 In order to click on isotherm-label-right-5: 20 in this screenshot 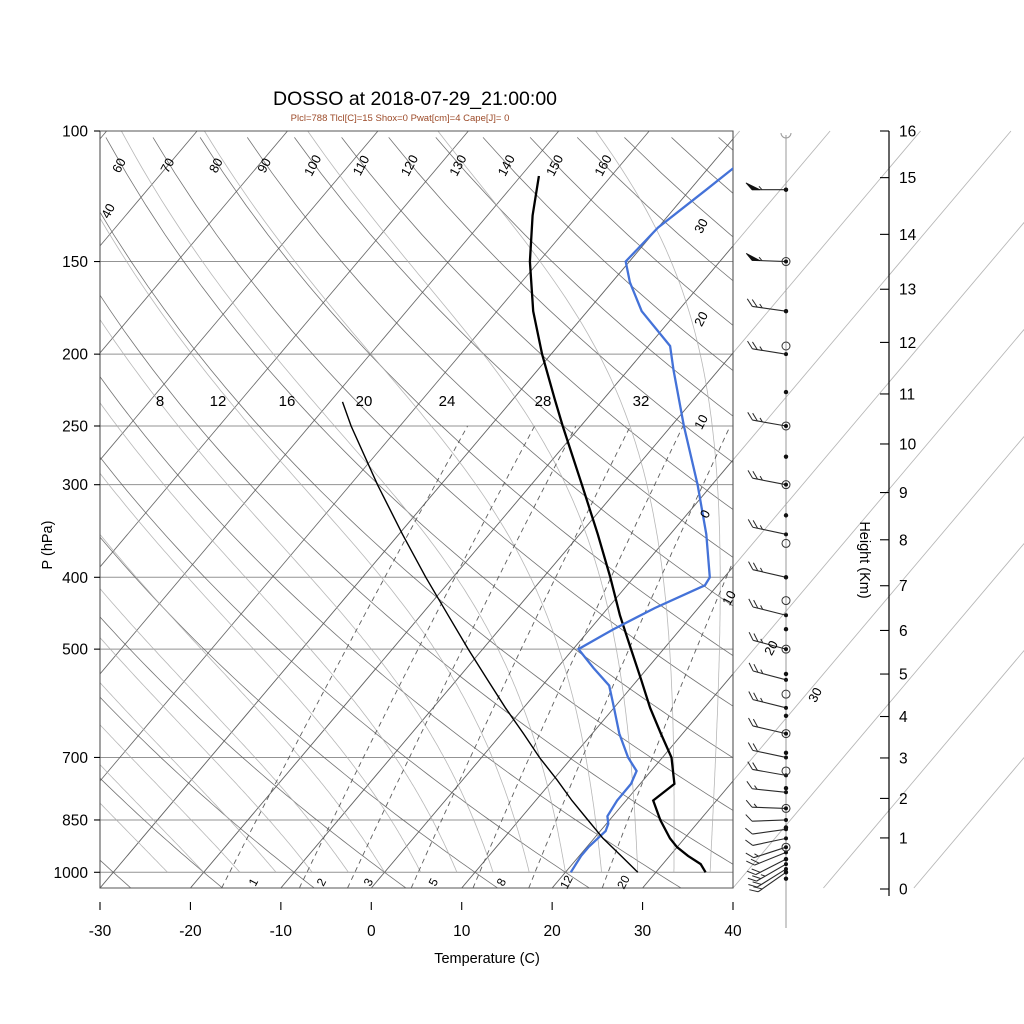, I will do `click(771, 648)`.